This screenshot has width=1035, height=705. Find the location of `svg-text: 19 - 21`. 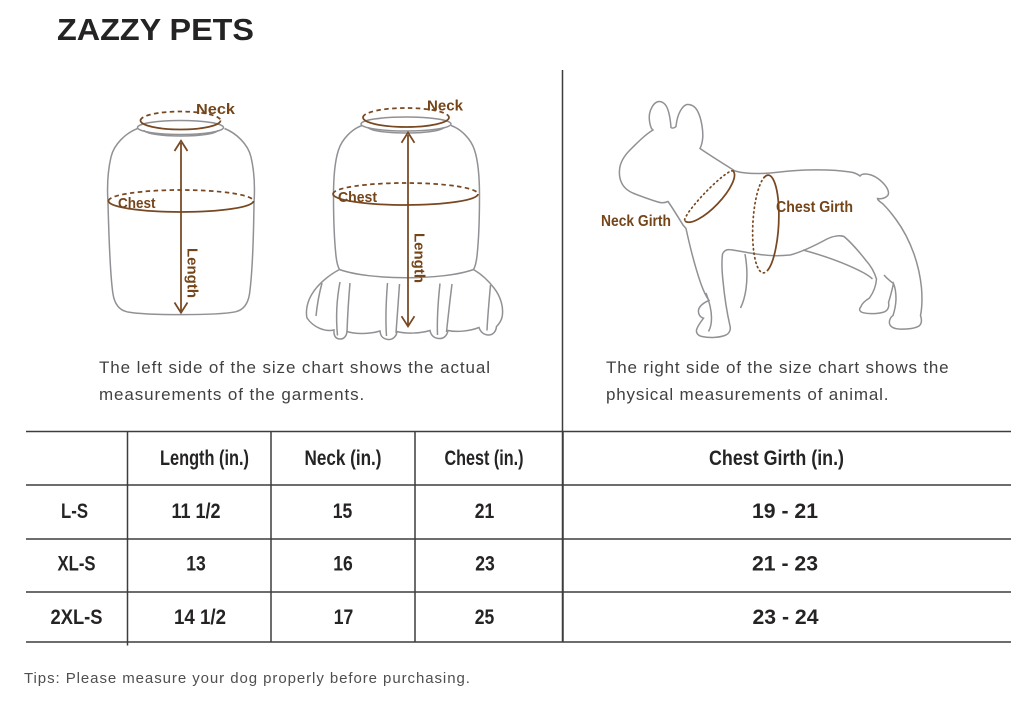

svg-text: 19 - 21 is located at coordinates (785, 511).